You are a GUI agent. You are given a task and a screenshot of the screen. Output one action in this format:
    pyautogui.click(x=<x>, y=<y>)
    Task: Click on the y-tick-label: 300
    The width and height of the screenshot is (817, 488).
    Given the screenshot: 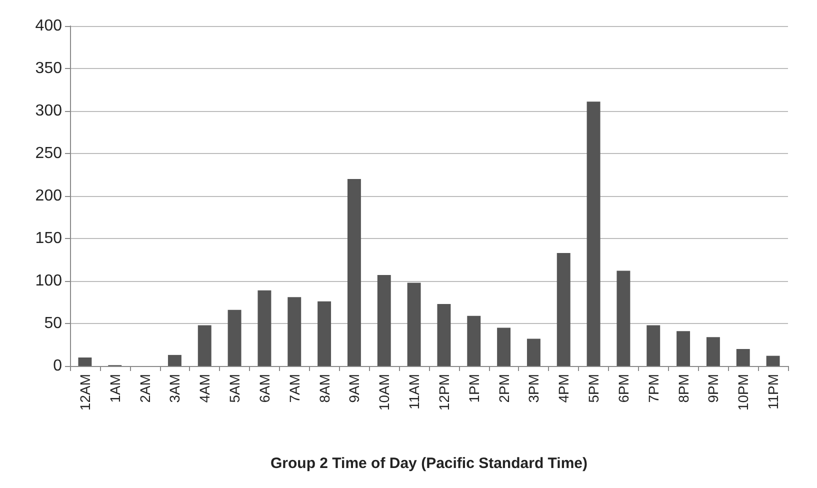 What is the action you would take?
    pyautogui.click(x=48, y=111)
    